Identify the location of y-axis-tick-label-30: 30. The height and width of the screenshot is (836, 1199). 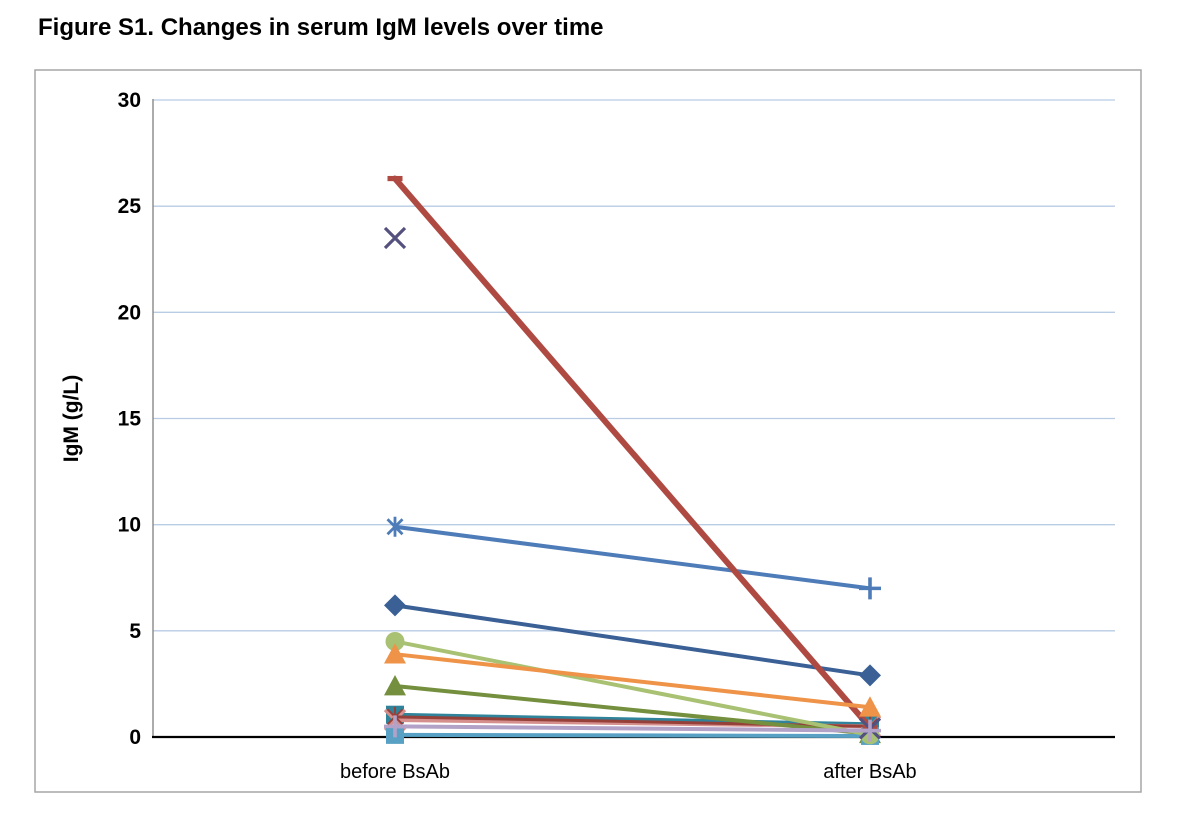
(129, 100).